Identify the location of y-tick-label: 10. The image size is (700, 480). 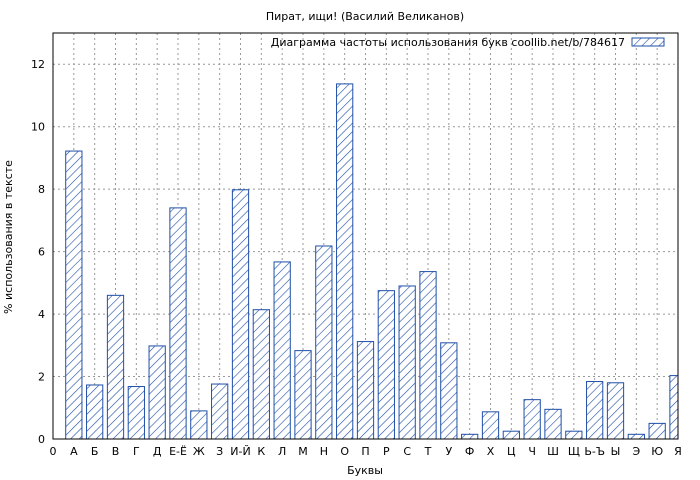
(38, 127).